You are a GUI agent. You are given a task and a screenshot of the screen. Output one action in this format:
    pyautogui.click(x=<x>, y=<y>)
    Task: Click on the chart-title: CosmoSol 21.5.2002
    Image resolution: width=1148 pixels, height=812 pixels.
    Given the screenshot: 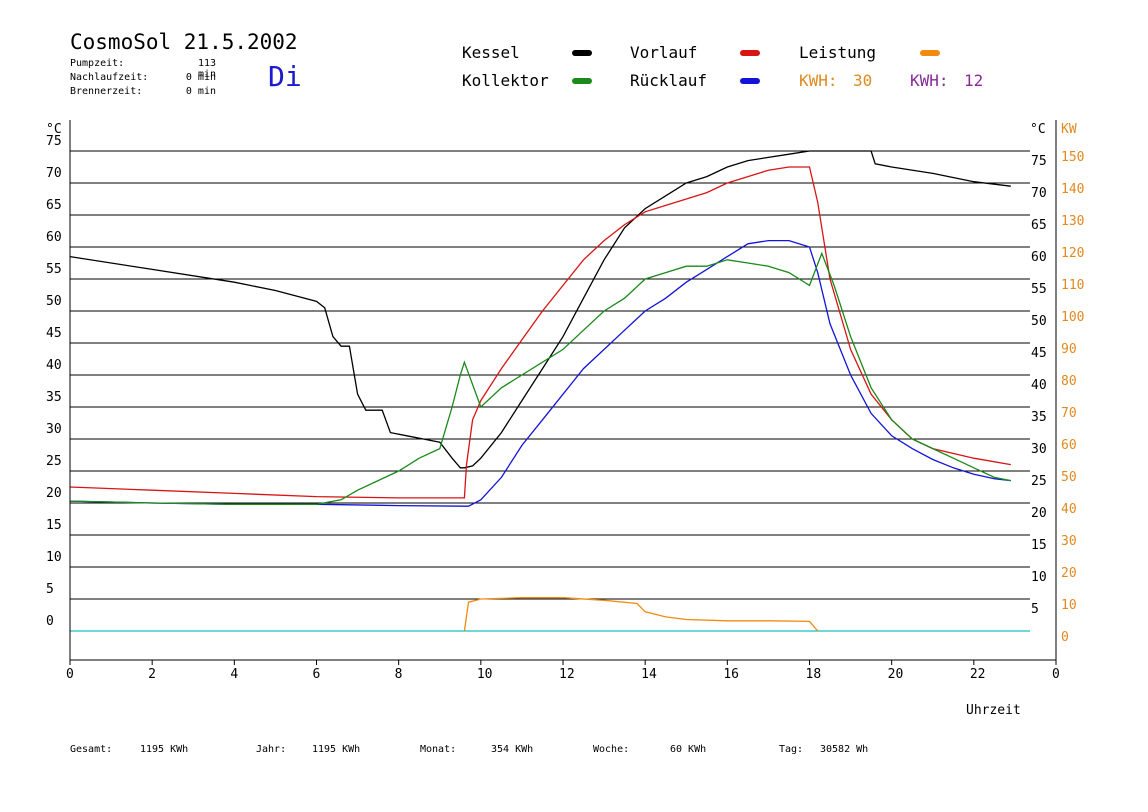 What is the action you would take?
    pyautogui.click(x=184, y=42)
    